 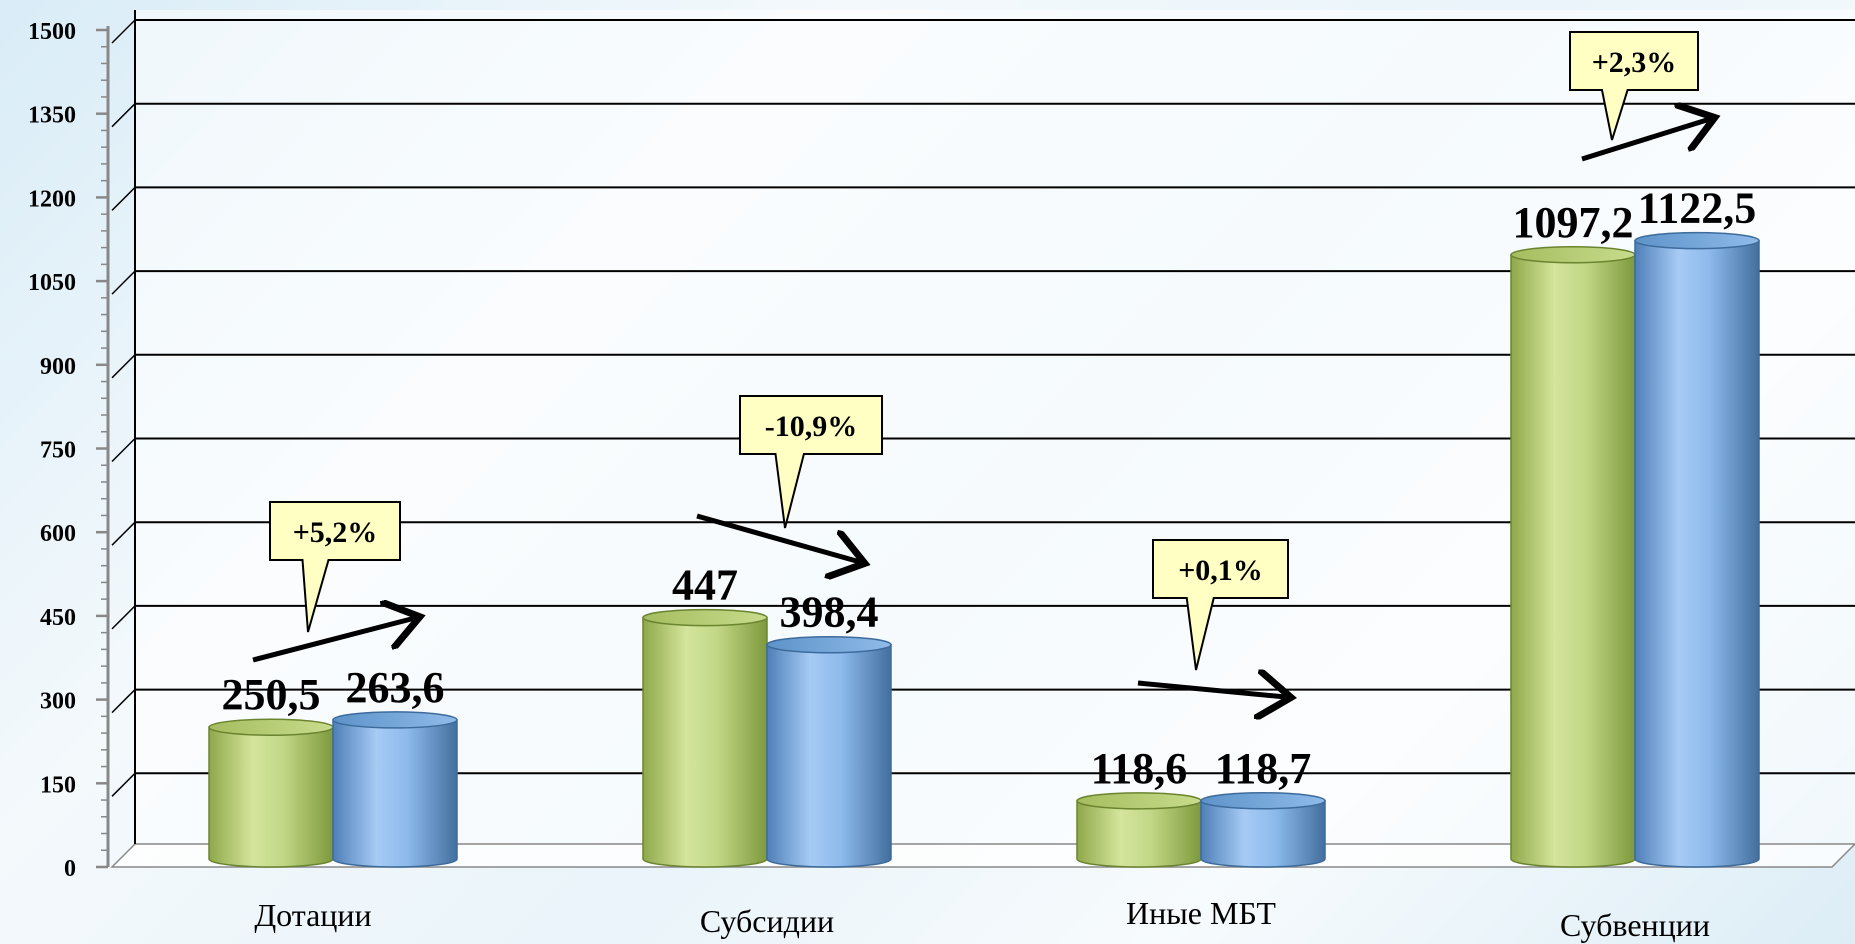 What do you see at coordinates (1573, 222) in the screenshot?
I see `data-label: 1097,2` at bounding box center [1573, 222].